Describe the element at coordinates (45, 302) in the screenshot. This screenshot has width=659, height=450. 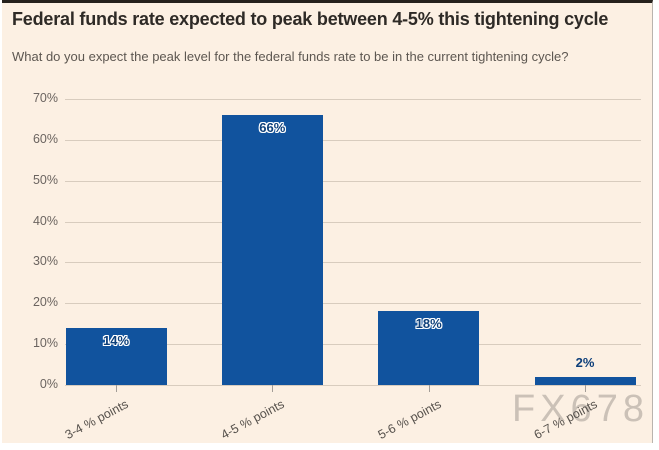
I see `y-axis-tick-label: 20%` at that location.